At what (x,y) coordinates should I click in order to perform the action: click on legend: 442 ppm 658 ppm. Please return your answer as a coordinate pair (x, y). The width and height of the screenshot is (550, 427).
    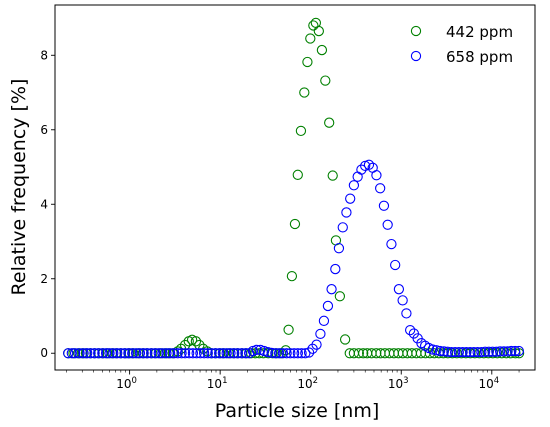
    Looking at the image, I should click on (461, 44).